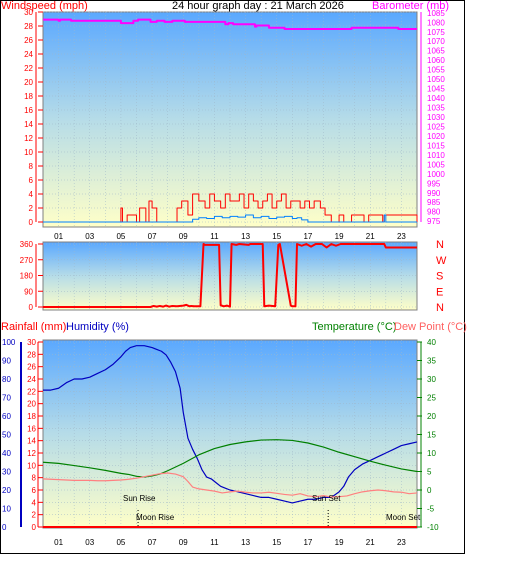  I want to click on barometer-tick-label: 1030, so click(436, 117).